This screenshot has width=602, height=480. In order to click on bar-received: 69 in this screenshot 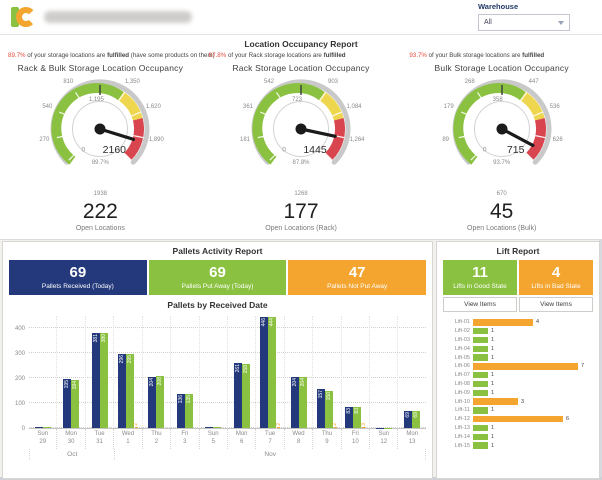, I will do `click(408, 419)`.